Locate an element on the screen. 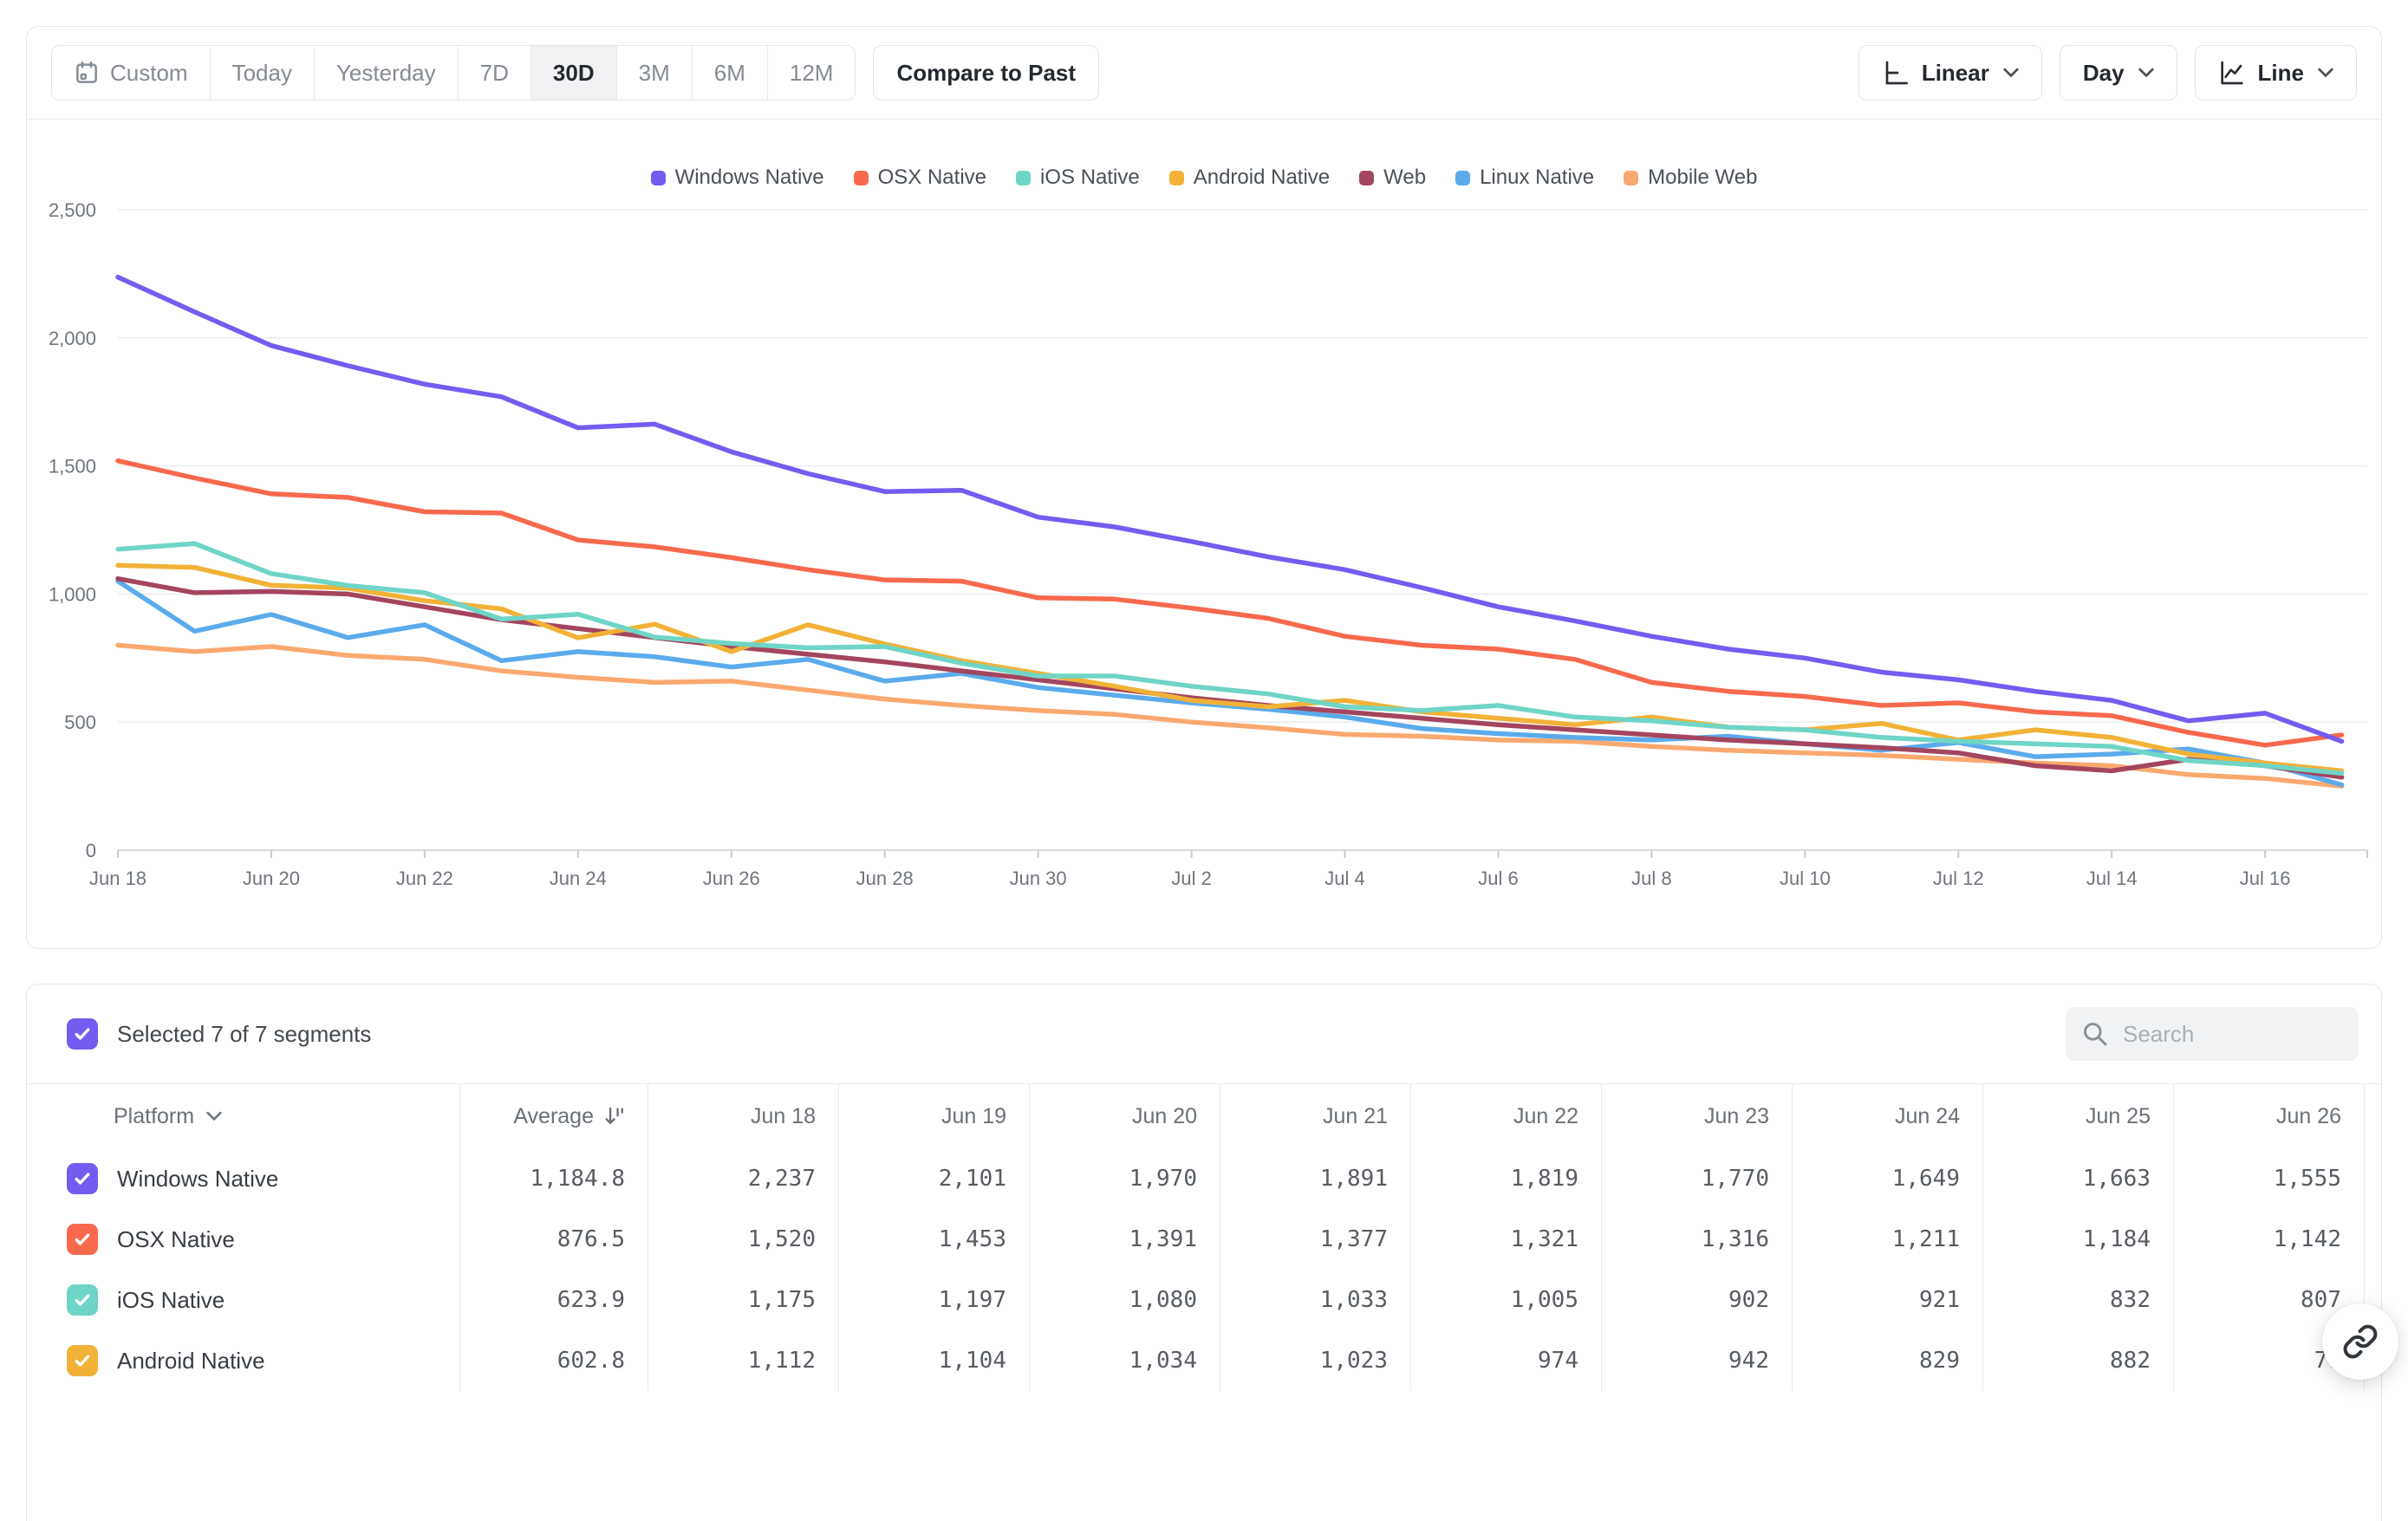 This screenshot has height=1521, width=2408. cell-value: 2,237 is located at coordinates (781, 1179).